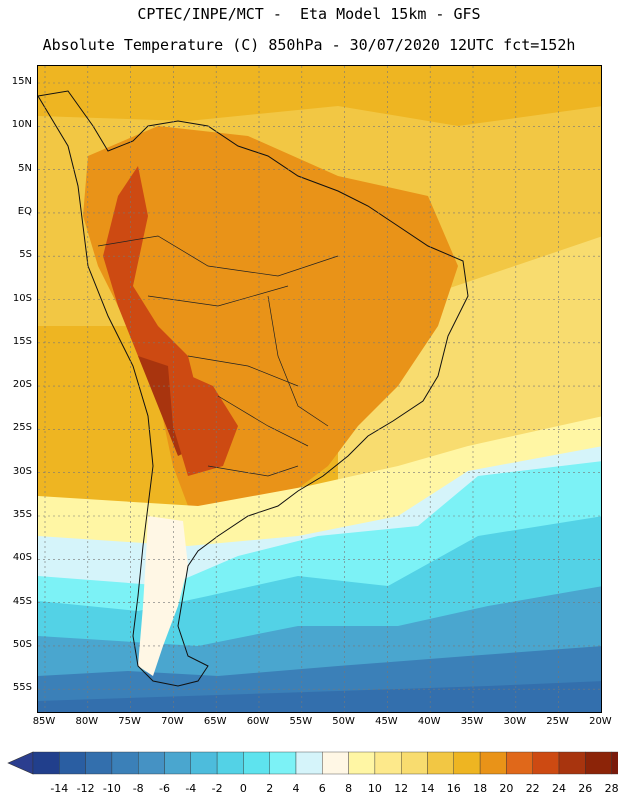 The image size is (618, 800). Describe the element at coordinates (44, 721) in the screenshot. I see `longitude-label: 85W` at that location.